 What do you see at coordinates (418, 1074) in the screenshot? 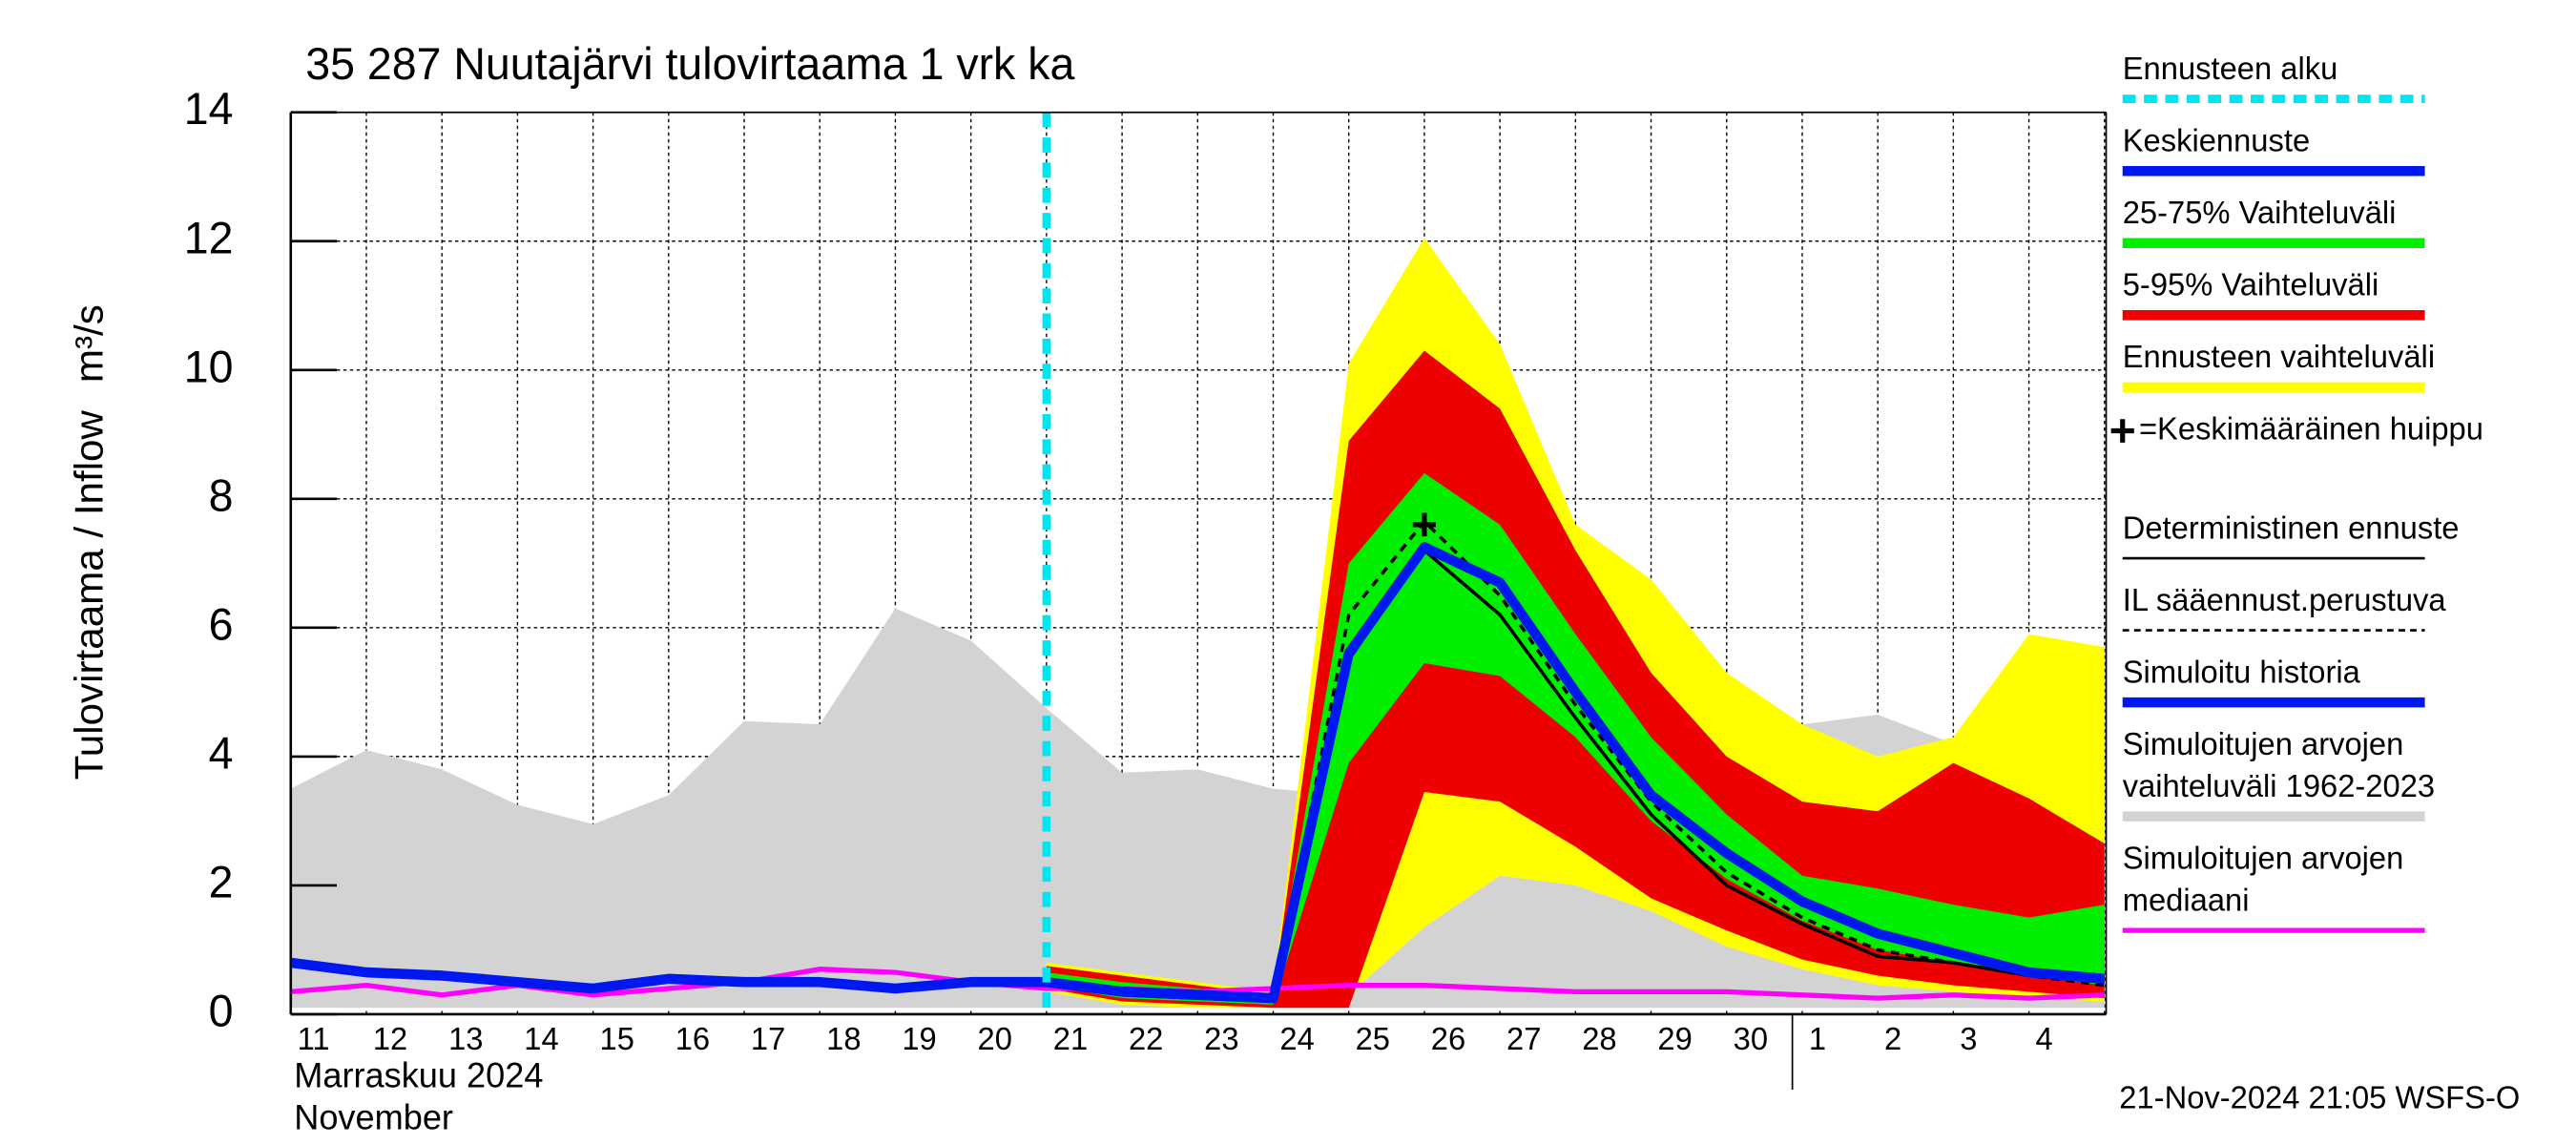
I see `x-axis-label: Marraskuu 2024` at bounding box center [418, 1074].